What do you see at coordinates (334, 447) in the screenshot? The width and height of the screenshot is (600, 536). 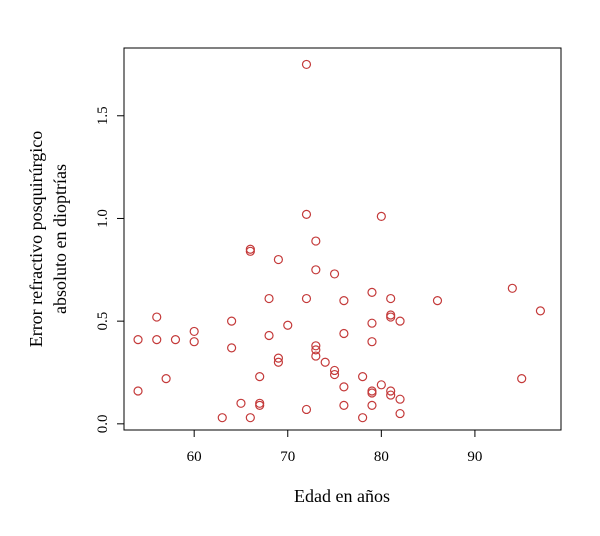 I see `x-axis: 60 70 80 90` at bounding box center [334, 447].